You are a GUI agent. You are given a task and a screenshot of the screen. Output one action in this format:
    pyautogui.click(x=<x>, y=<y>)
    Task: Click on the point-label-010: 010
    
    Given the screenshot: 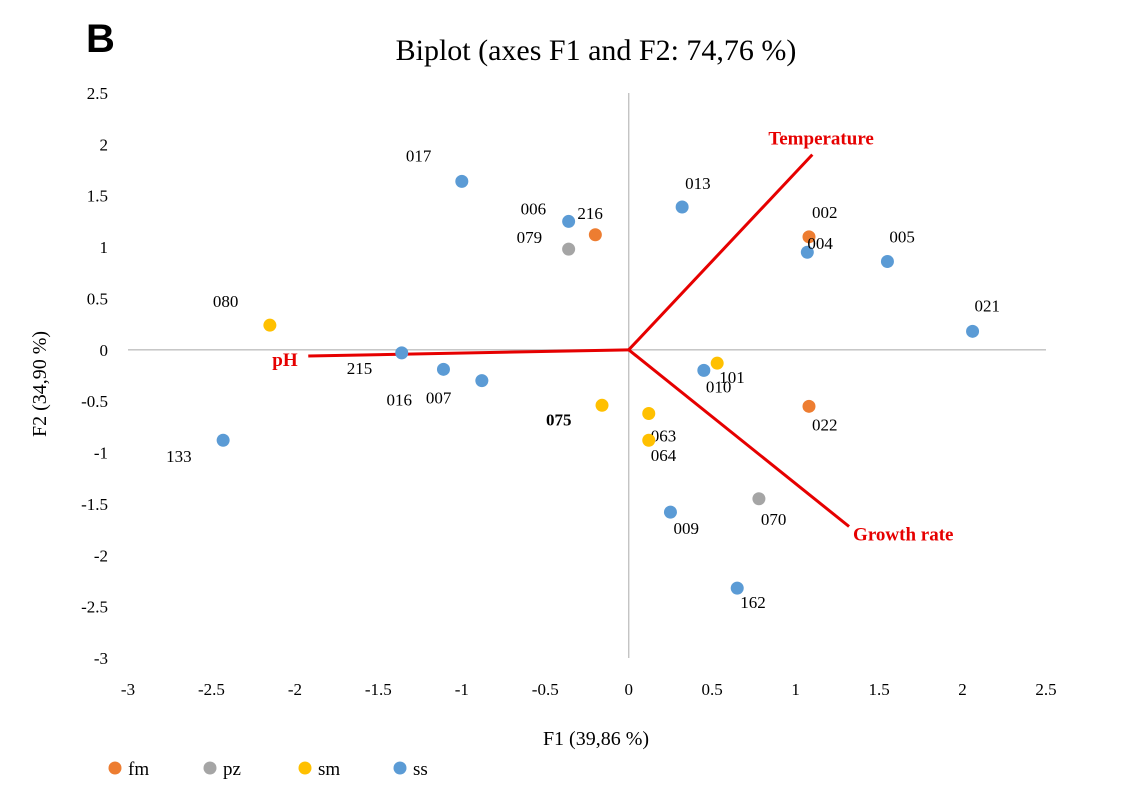 What is the action you would take?
    pyautogui.click(x=719, y=386)
    